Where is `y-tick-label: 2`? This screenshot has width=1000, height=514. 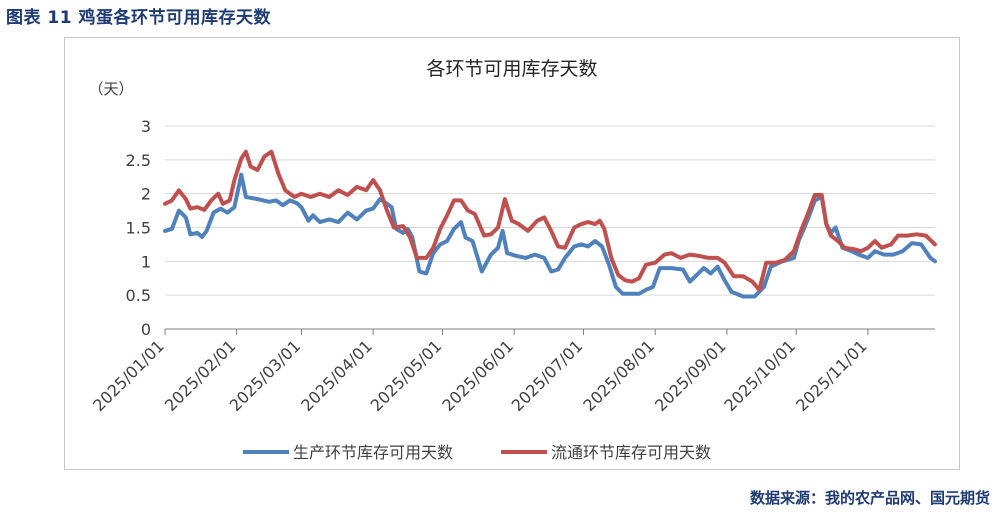
y-tick-label: 2 is located at coordinates (146, 194).